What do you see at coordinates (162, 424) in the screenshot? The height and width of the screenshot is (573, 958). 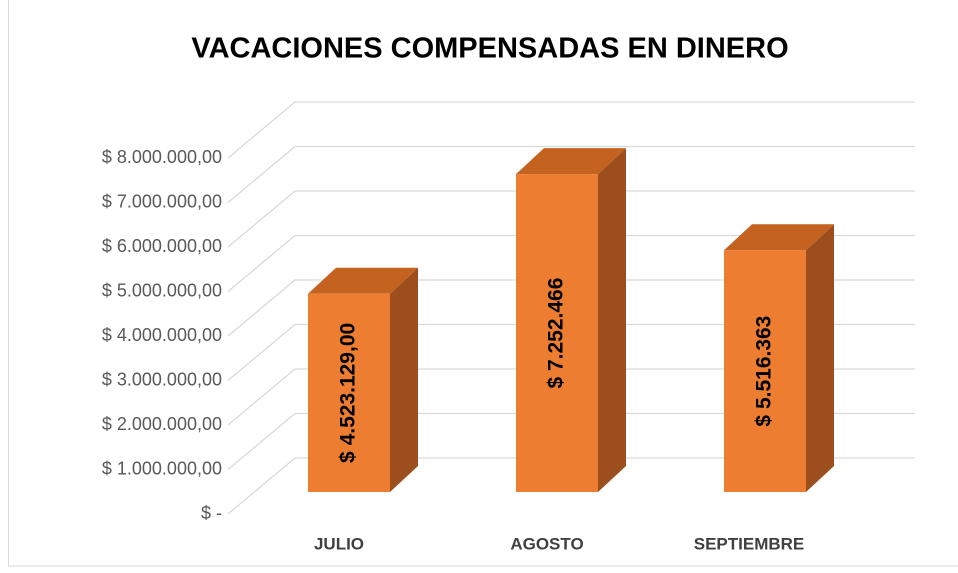 I see `y-tick-label: $ 2.000.000,00` at bounding box center [162, 424].